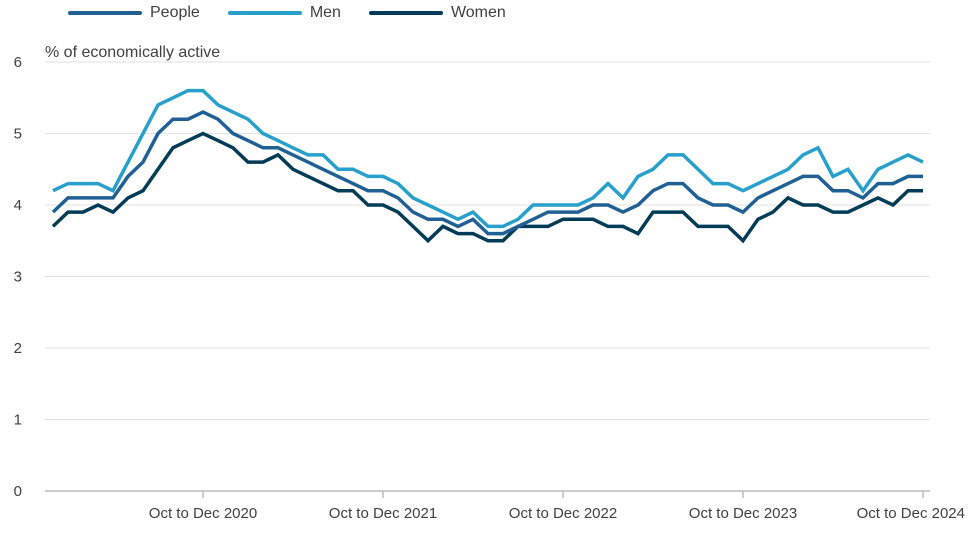 This screenshot has height=535, width=980. What do you see at coordinates (478, 12) in the screenshot?
I see `legend-label-women: Women` at bounding box center [478, 12].